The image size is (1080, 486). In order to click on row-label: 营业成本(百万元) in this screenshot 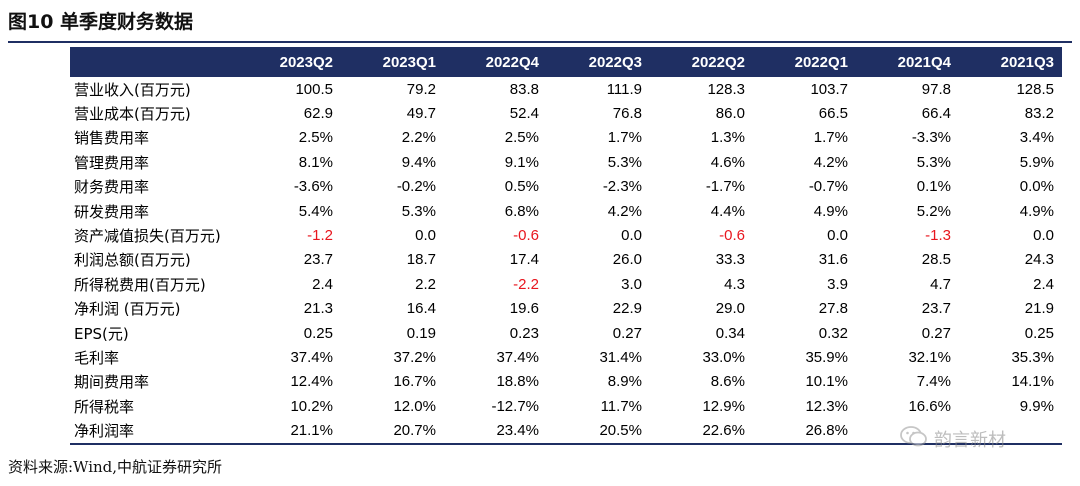, I will do `click(132, 114)`.